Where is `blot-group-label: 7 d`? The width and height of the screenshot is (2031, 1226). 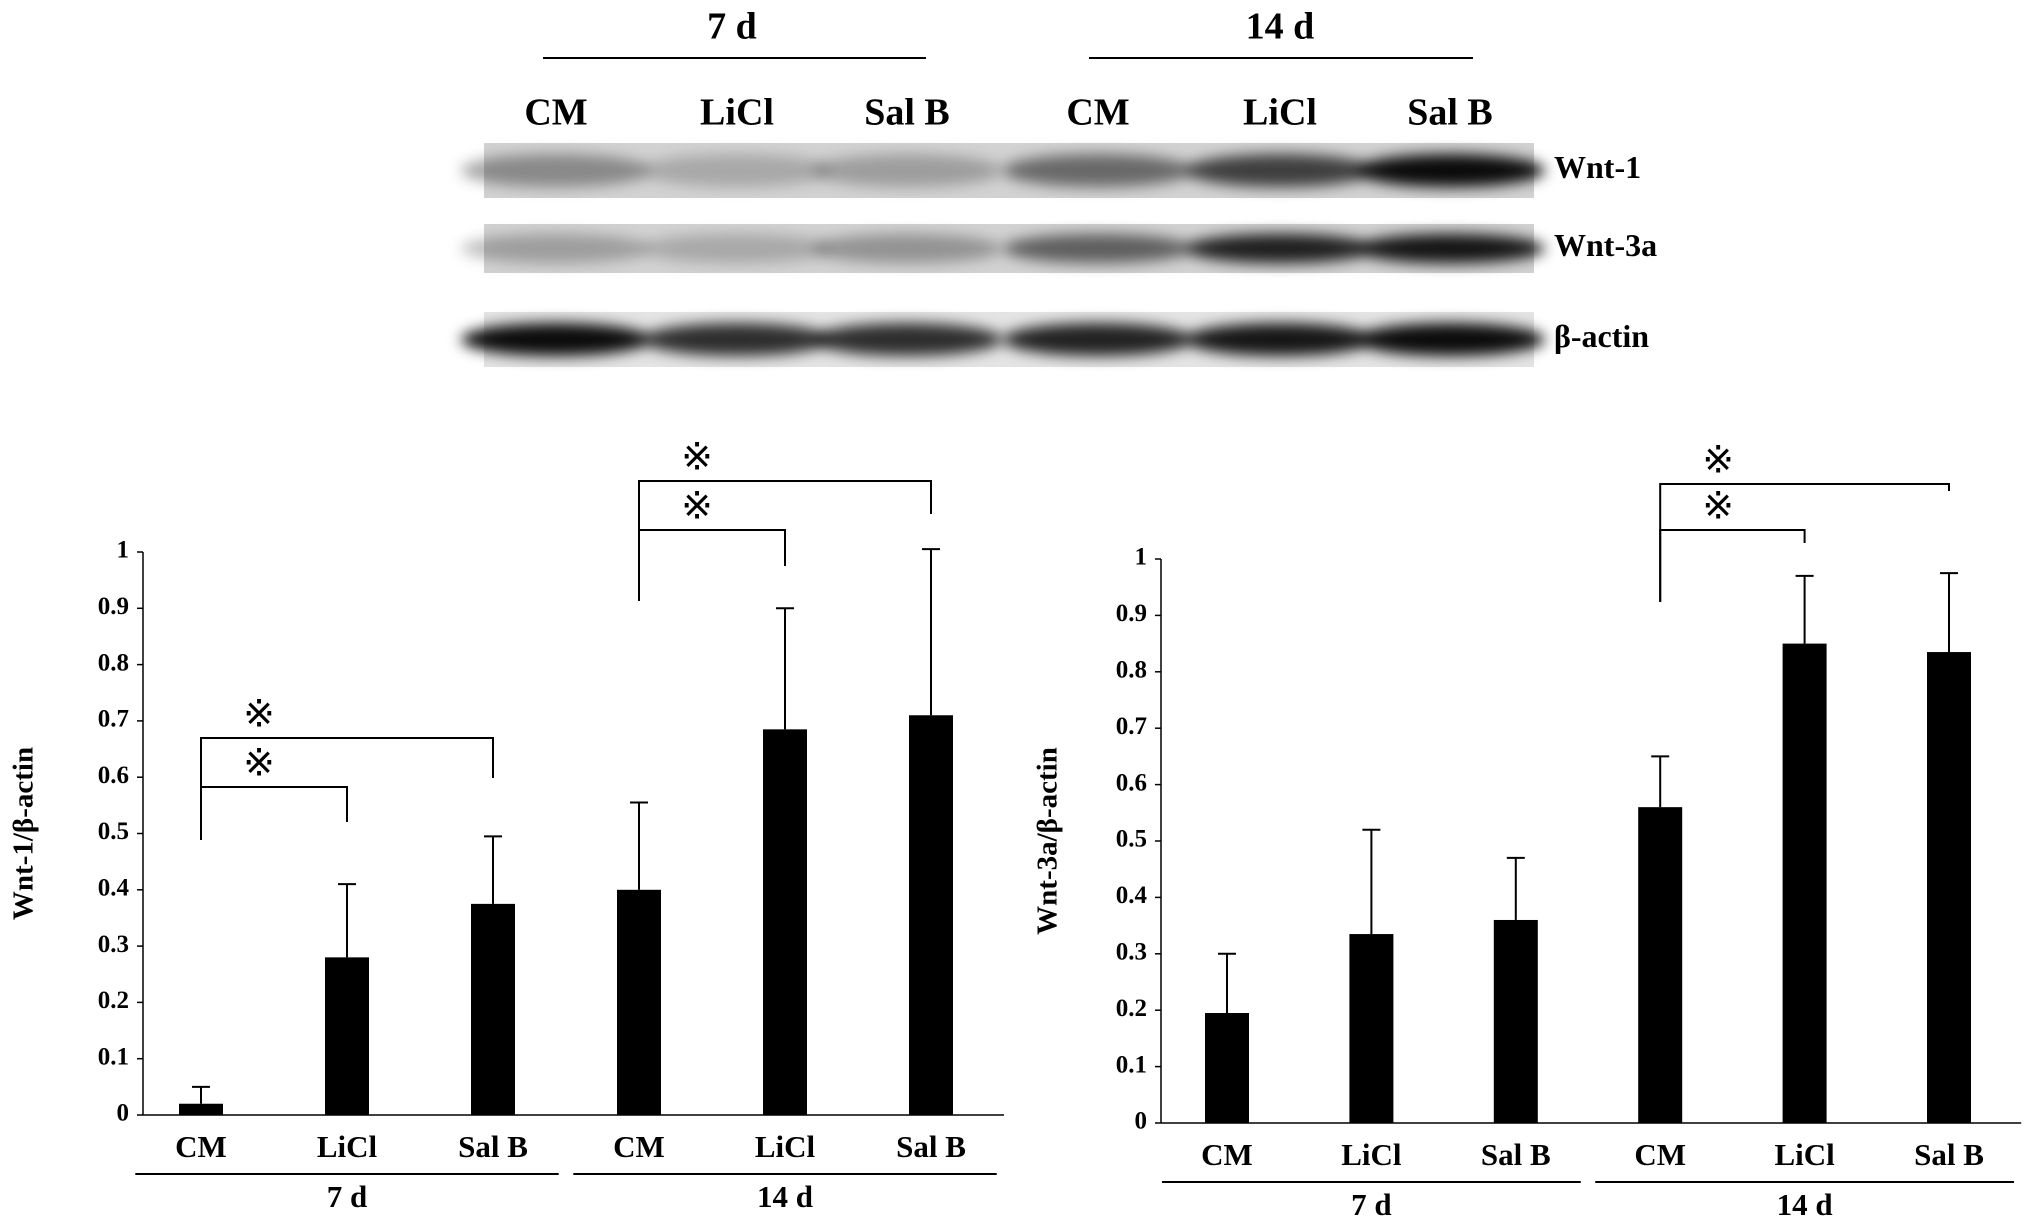
blot-group-label: 7 d is located at coordinates (732, 27).